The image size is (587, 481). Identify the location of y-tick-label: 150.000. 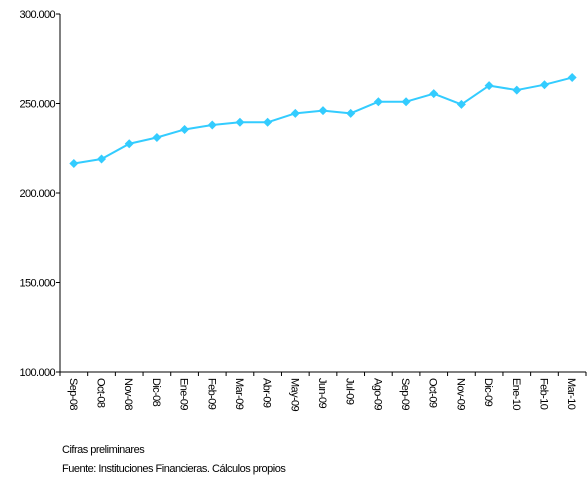
(37, 284).